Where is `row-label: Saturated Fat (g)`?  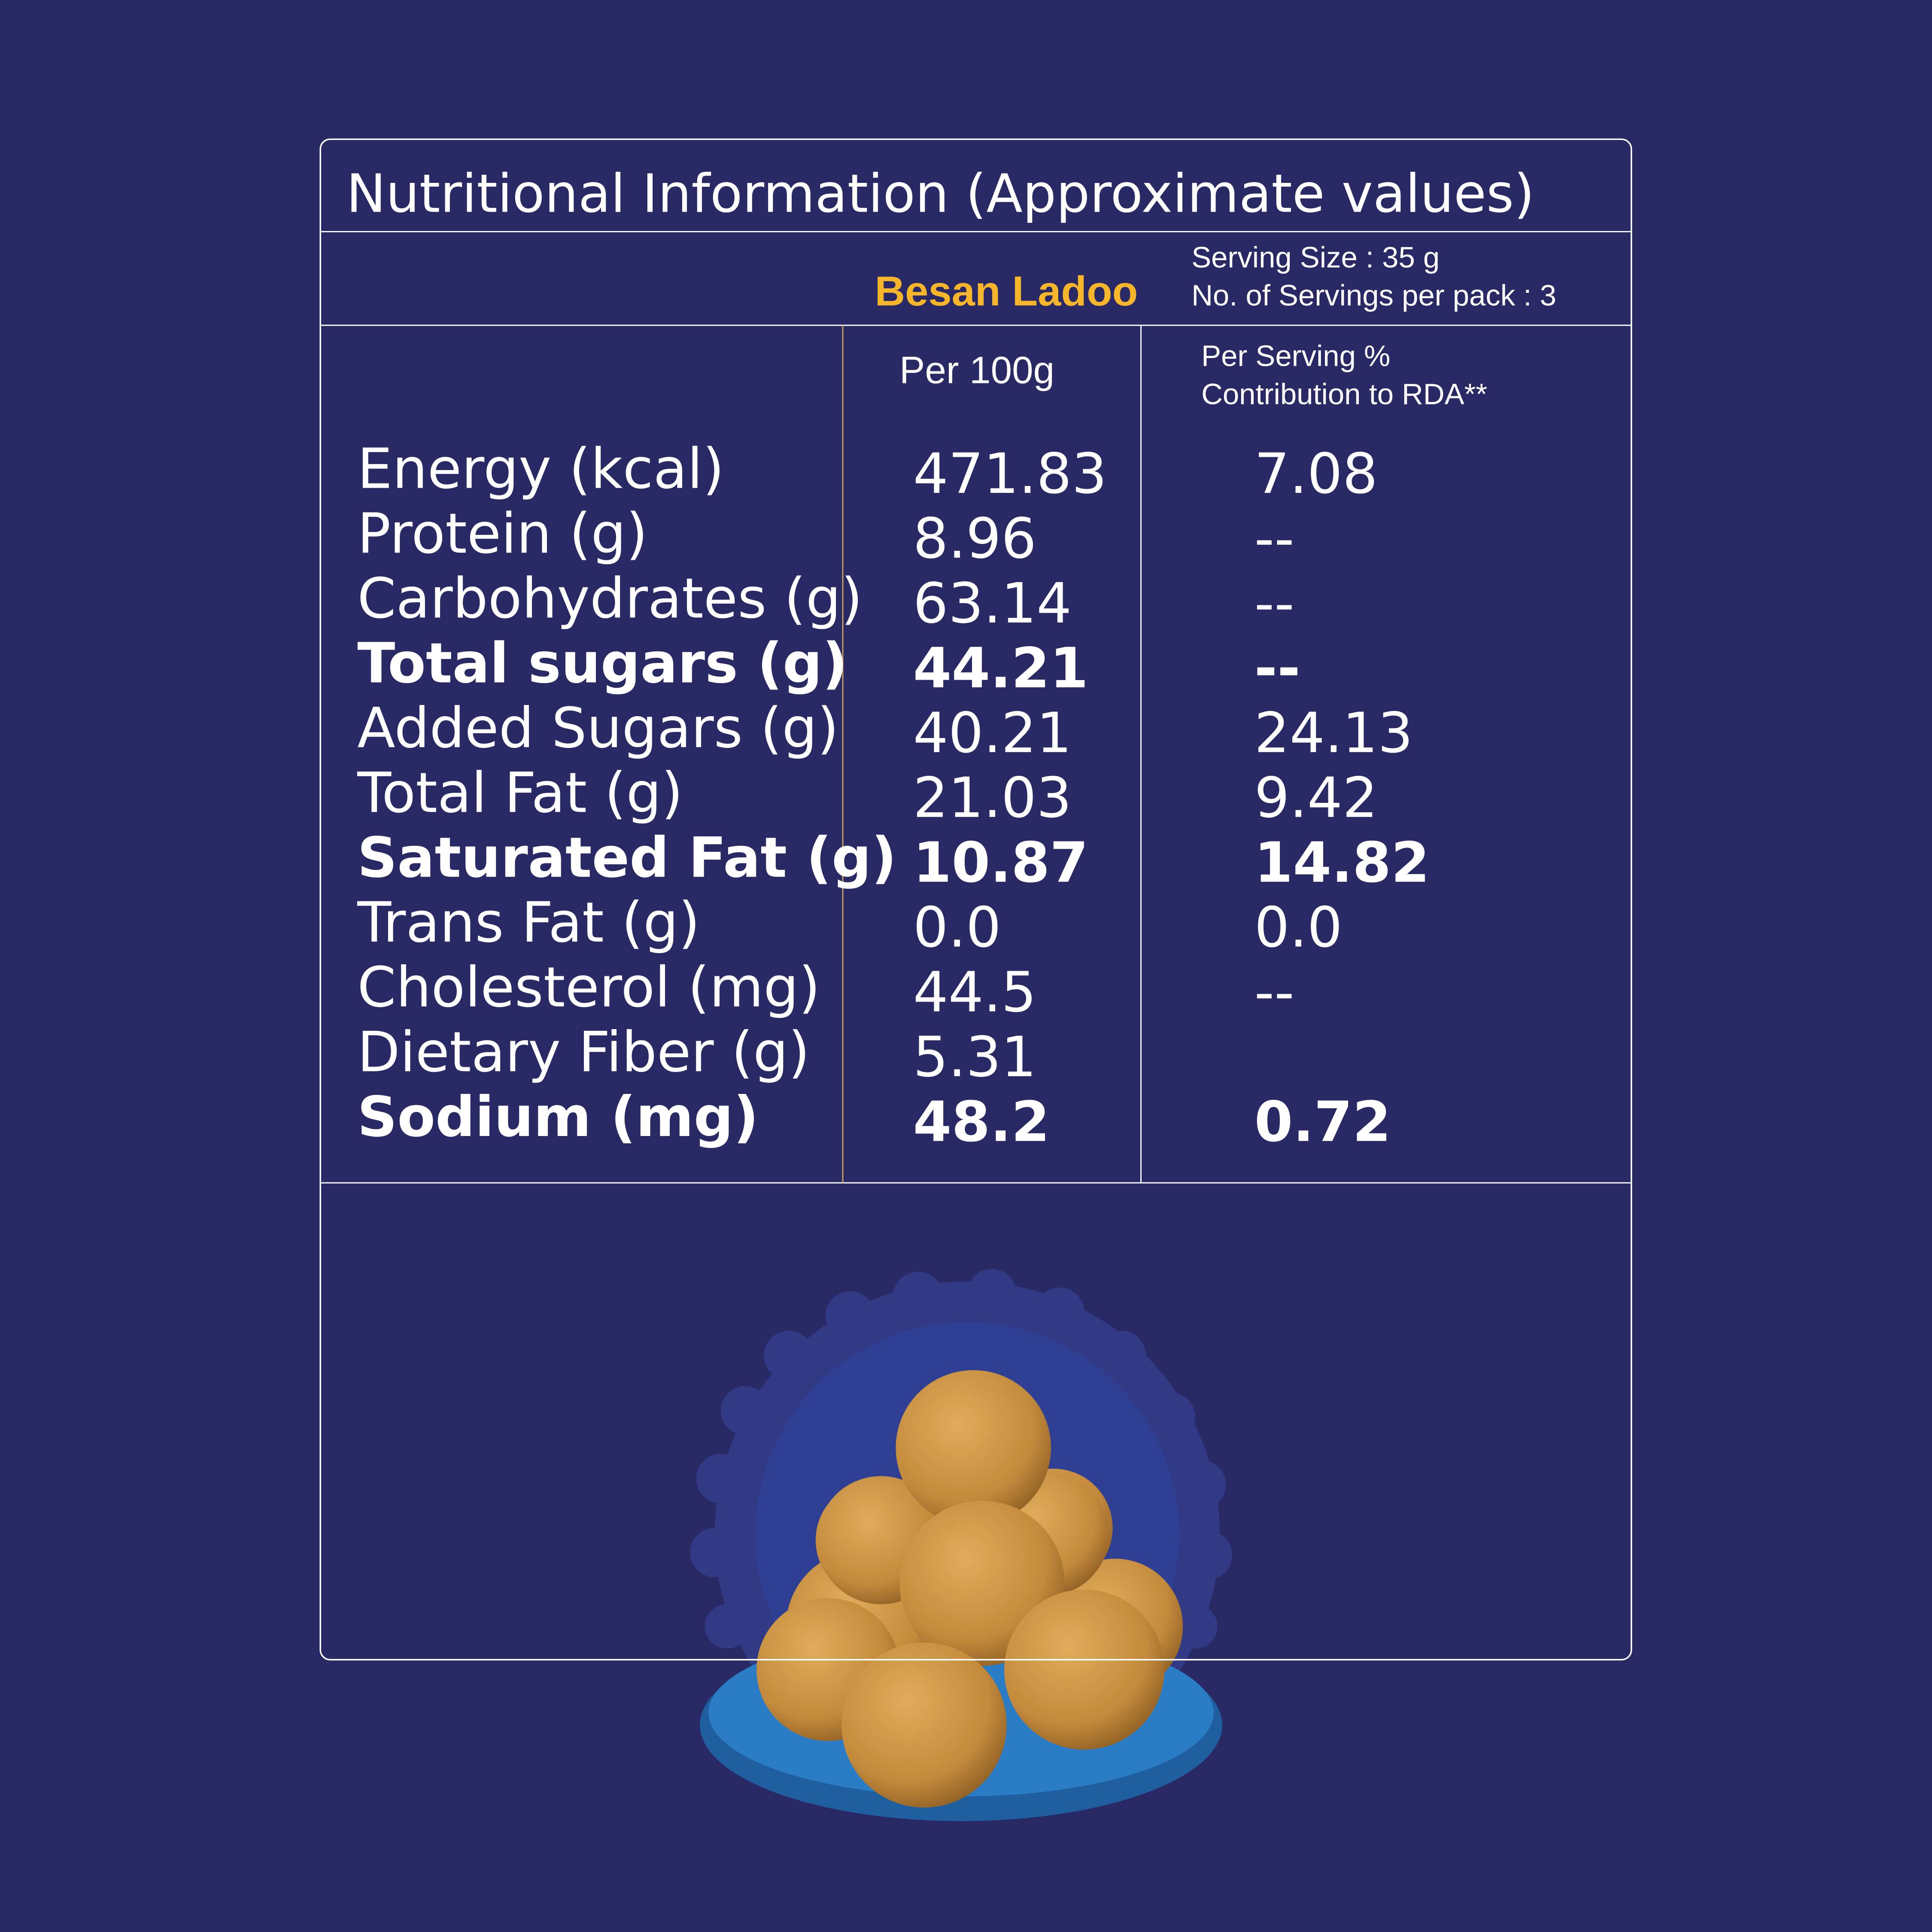
row-label: Saturated Fat (g) is located at coordinates (627, 858).